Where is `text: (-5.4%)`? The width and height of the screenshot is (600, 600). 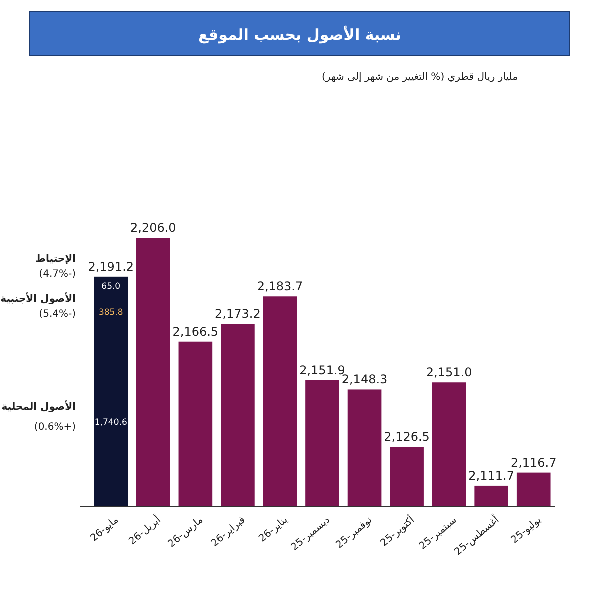 text: (-5.4%) is located at coordinates (57, 314).